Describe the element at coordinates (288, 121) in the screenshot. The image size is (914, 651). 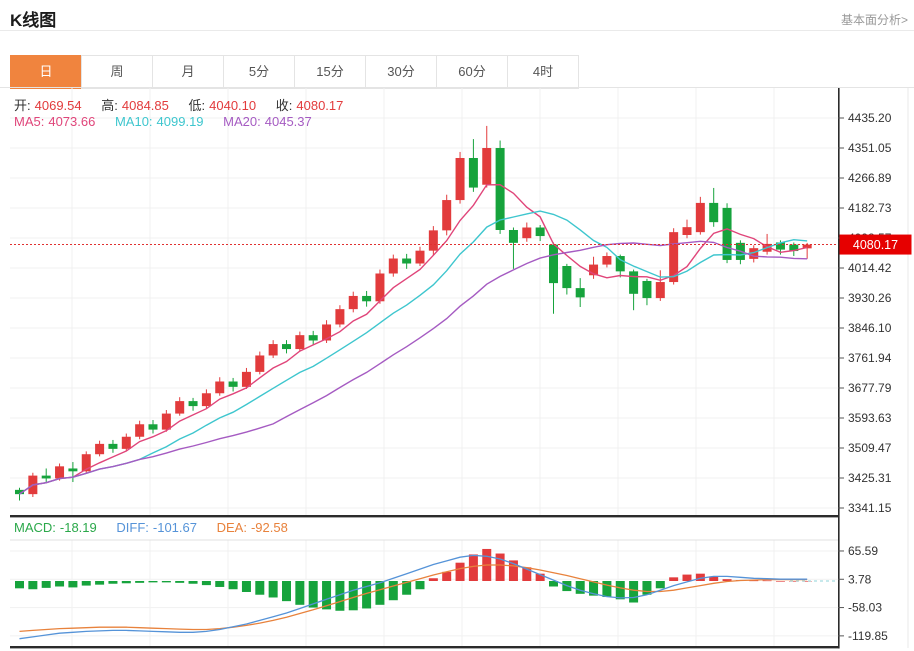
I see `ma20-value: 4045.37` at that location.